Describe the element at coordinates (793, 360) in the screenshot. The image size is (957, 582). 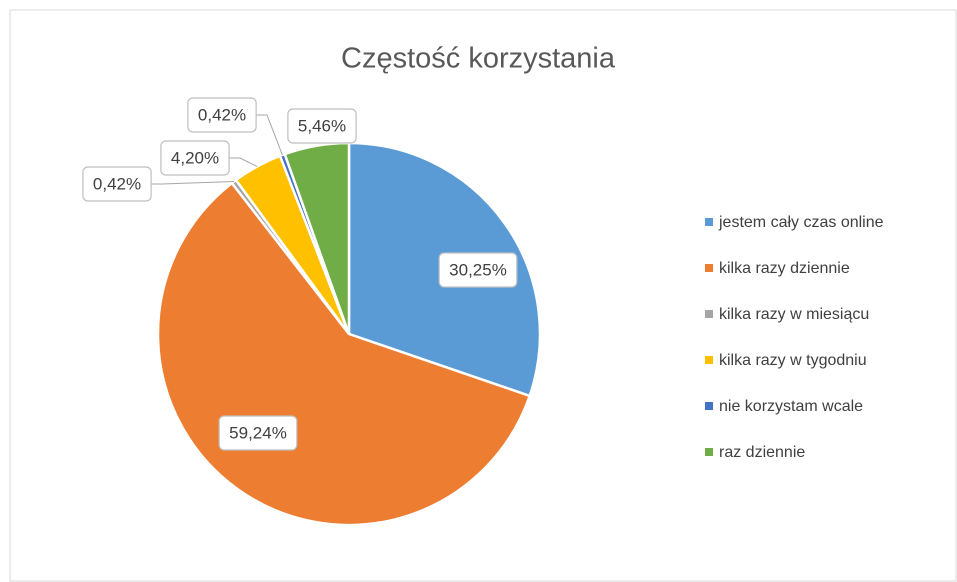
I see `legend-label: kilka razy w tygodniu` at that location.